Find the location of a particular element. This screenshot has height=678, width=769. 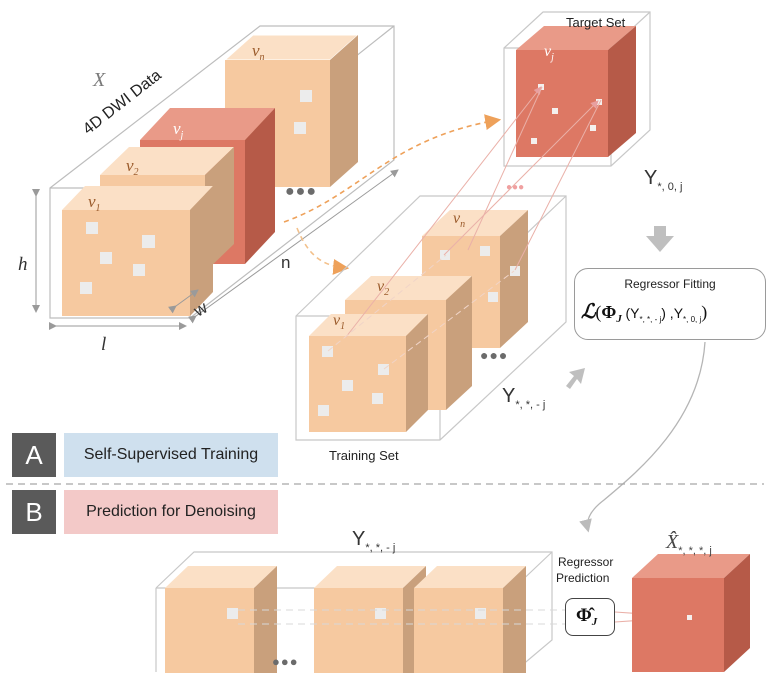

target-set-group: vj Target Set ●●● Y*, 0, j is located at coordinates (592, 102).